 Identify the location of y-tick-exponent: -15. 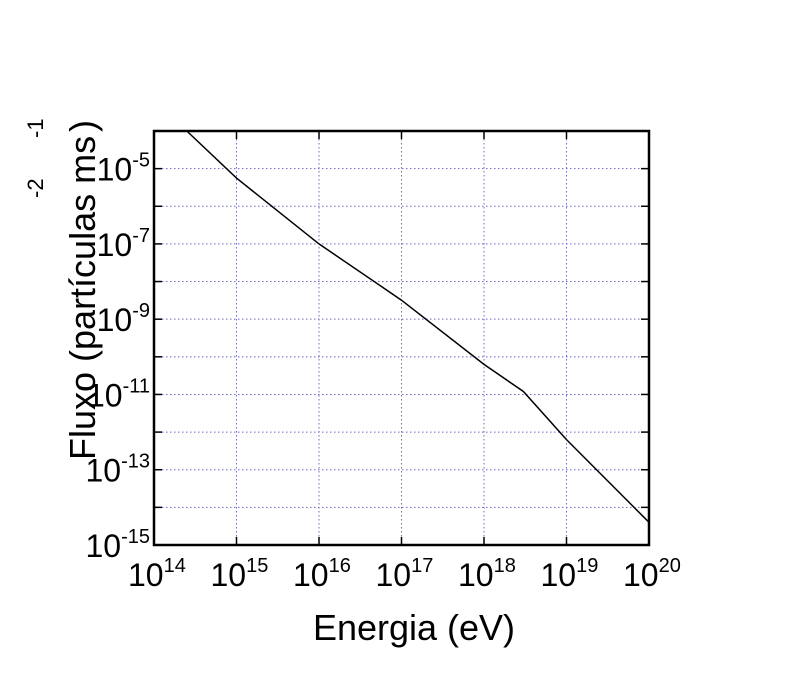
(135, 537).